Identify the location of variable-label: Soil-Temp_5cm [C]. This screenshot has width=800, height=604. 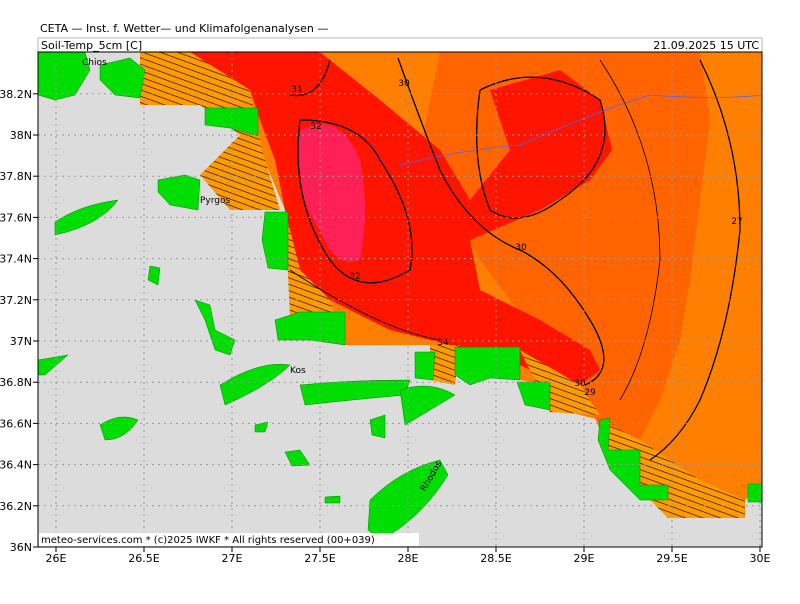
(91, 45).